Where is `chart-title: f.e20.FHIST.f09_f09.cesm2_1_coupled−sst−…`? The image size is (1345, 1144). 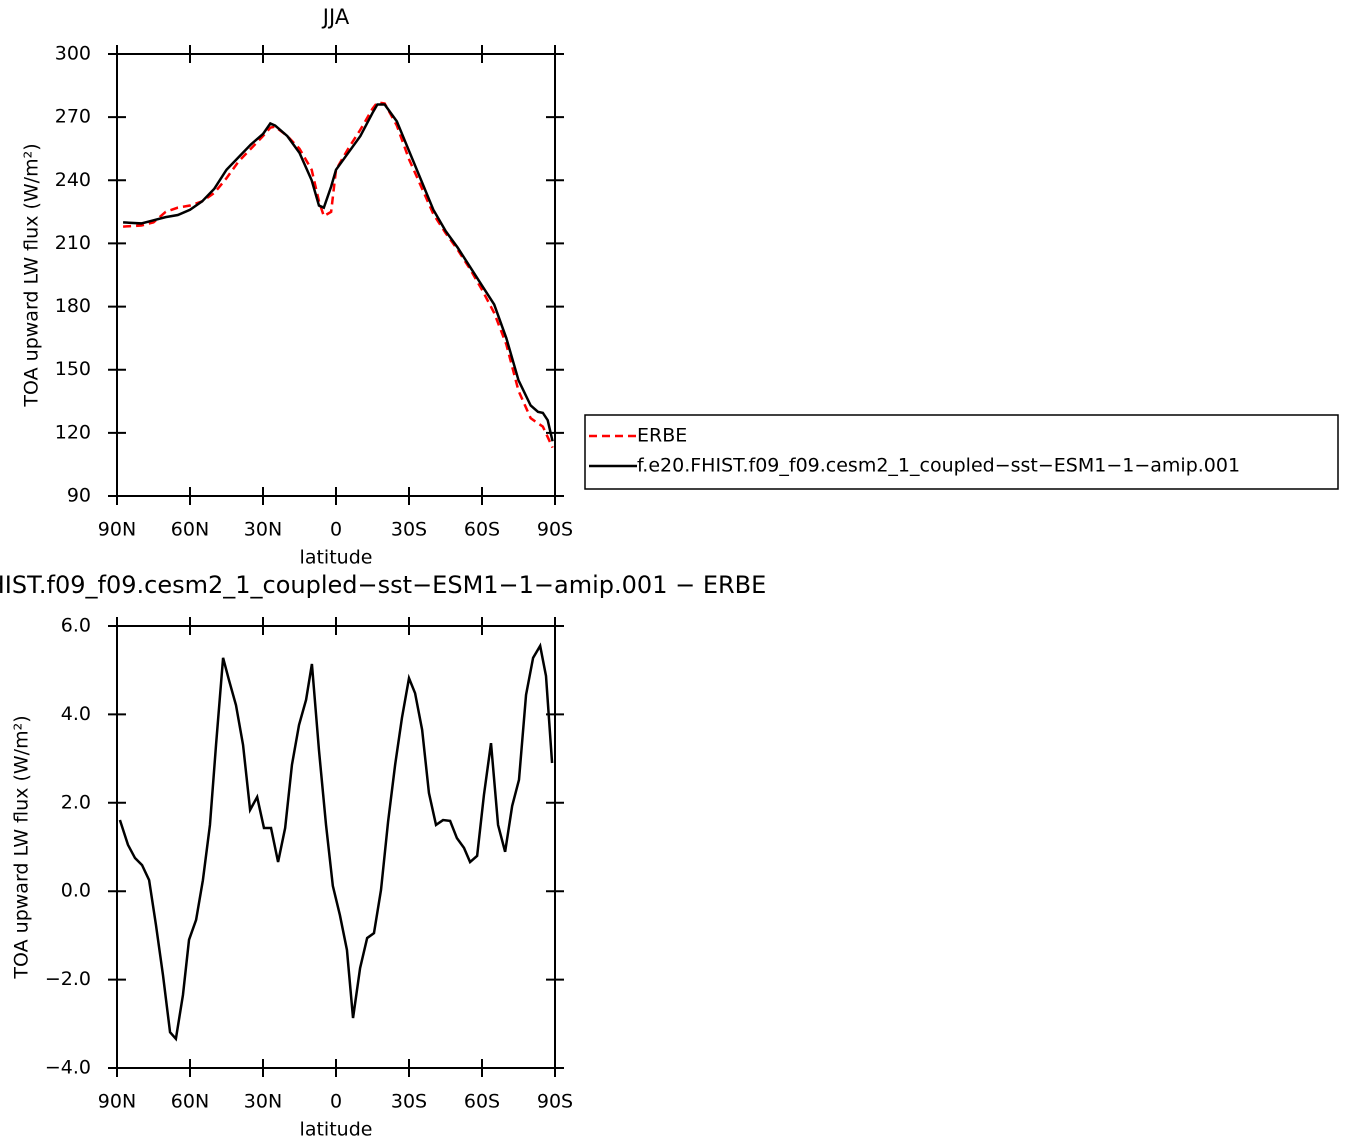
chart-title: f.e20.FHIST.f09_f09.cesm2_1_coupled−sst−… is located at coordinates (383, 585).